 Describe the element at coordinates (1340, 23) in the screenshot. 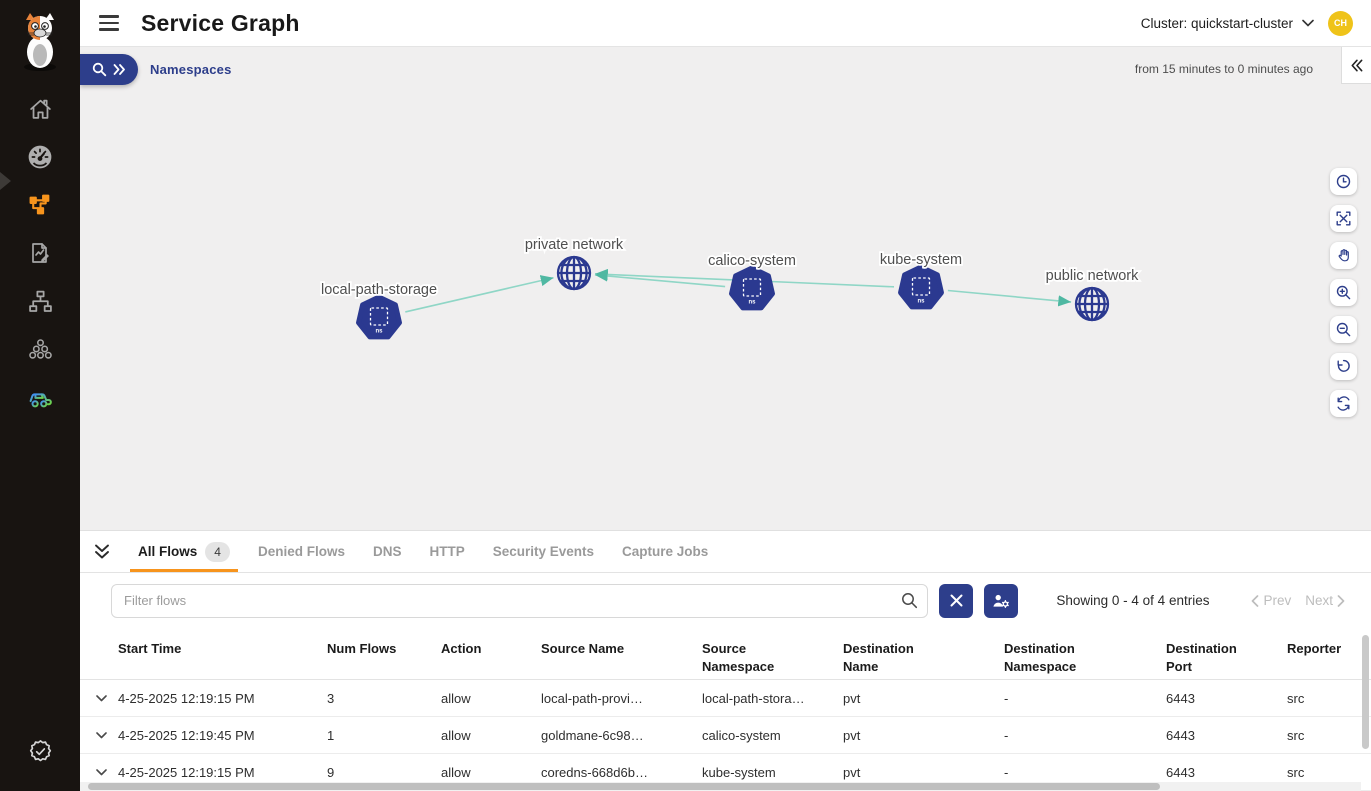

I see `avatar: CH` at that location.